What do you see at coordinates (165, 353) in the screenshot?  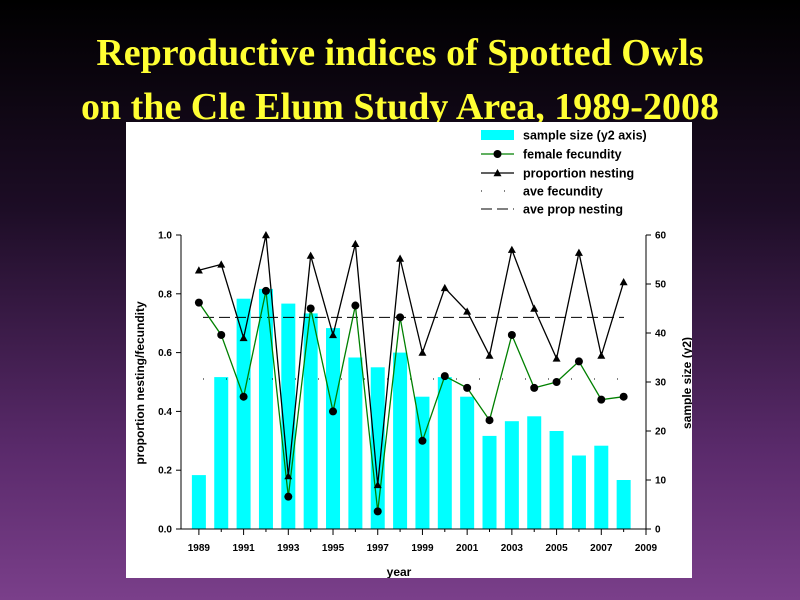 I see `y-tick-label: 0.6` at bounding box center [165, 353].